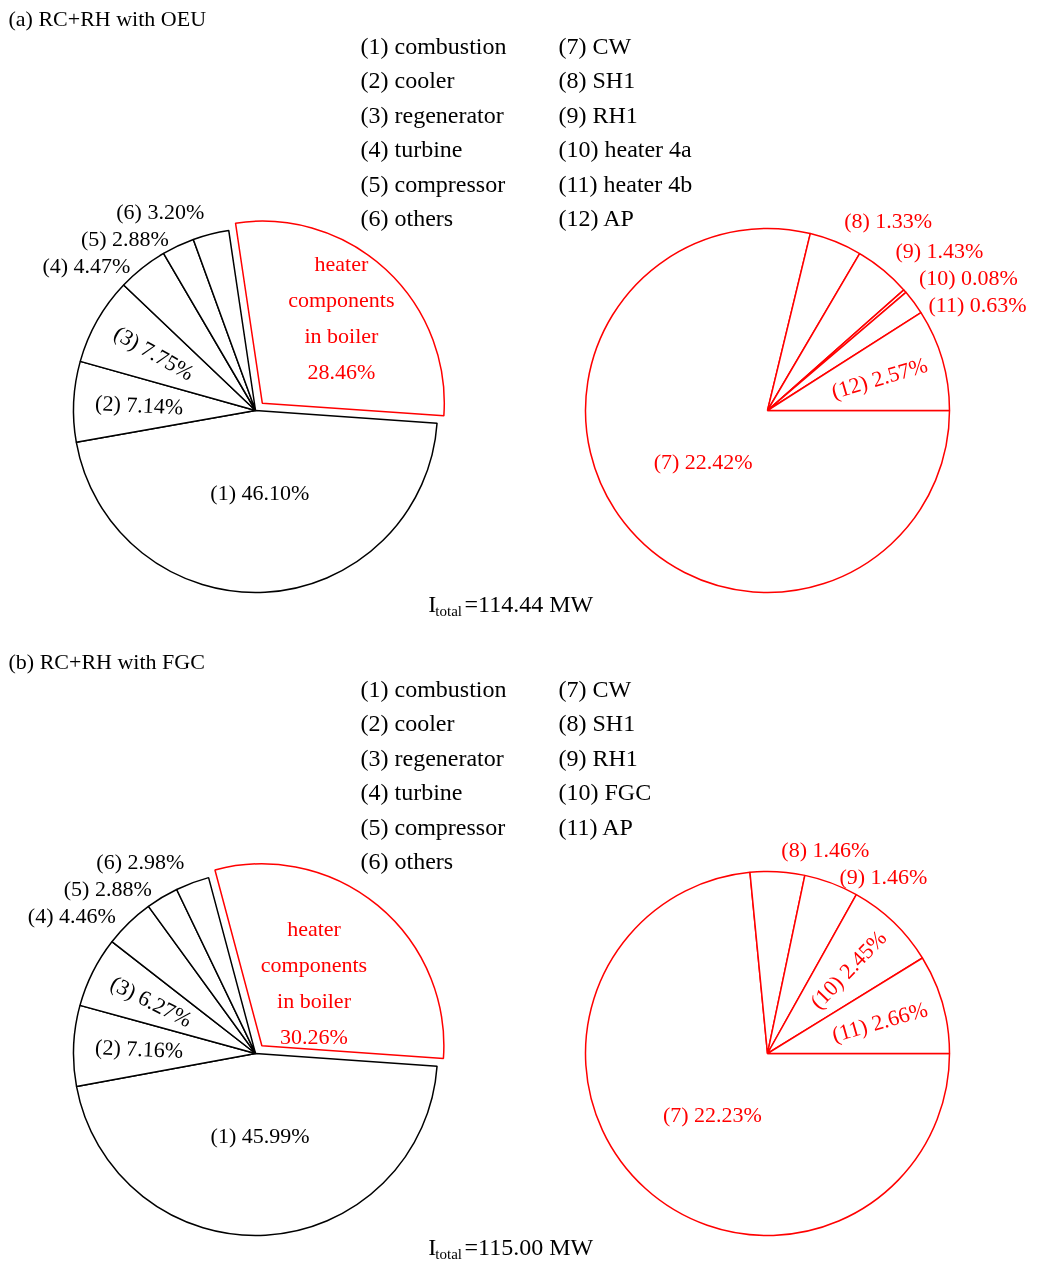 The height and width of the screenshot is (1266, 1054). What do you see at coordinates (314, 1037) in the screenshot?
I see `data-label: 30.26%` at bounding box center [314, 1037].